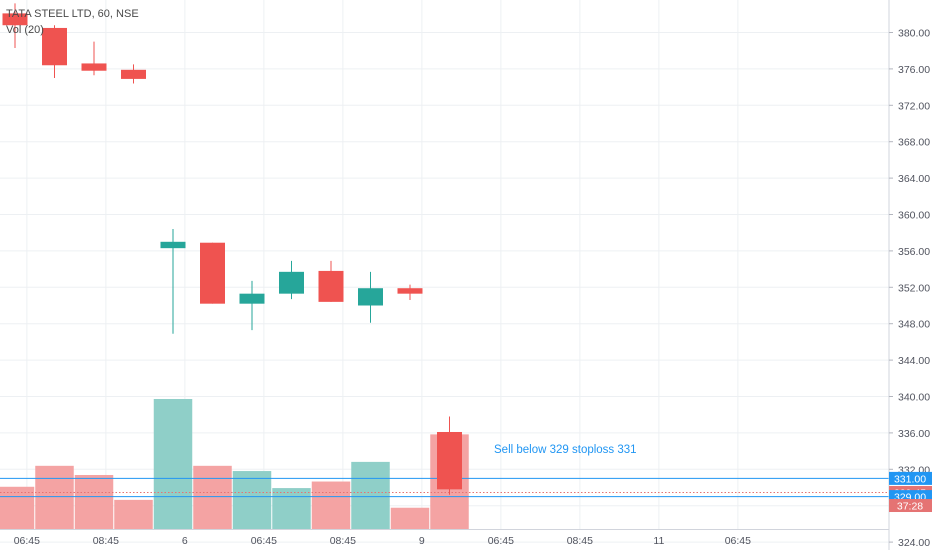 The image size is (932, 555). Describe the element at coordinates (25, 30) in the screenshot. I see `volume-indicator-label: Vol (20)` at that location.